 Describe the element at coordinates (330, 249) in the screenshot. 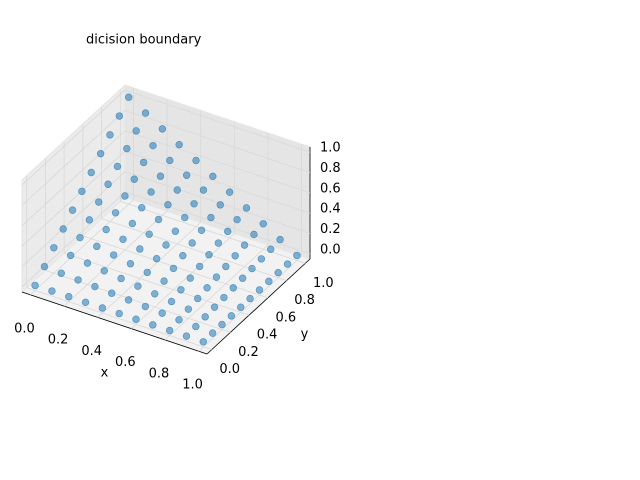

I see `z-tick-label: 0.0` at that location.